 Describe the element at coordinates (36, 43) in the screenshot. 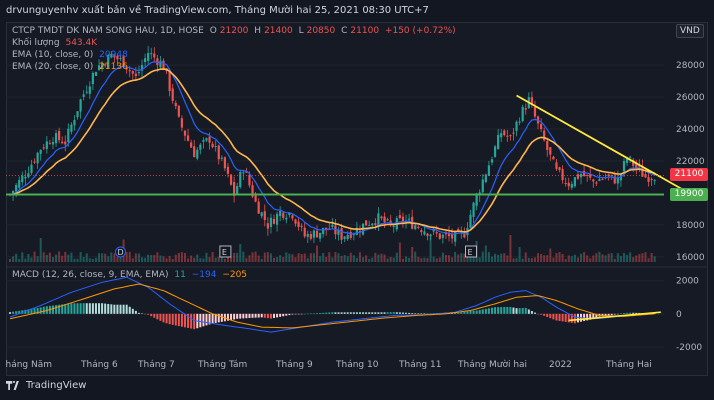

I see `volume-label: Khối lượng` at that location.